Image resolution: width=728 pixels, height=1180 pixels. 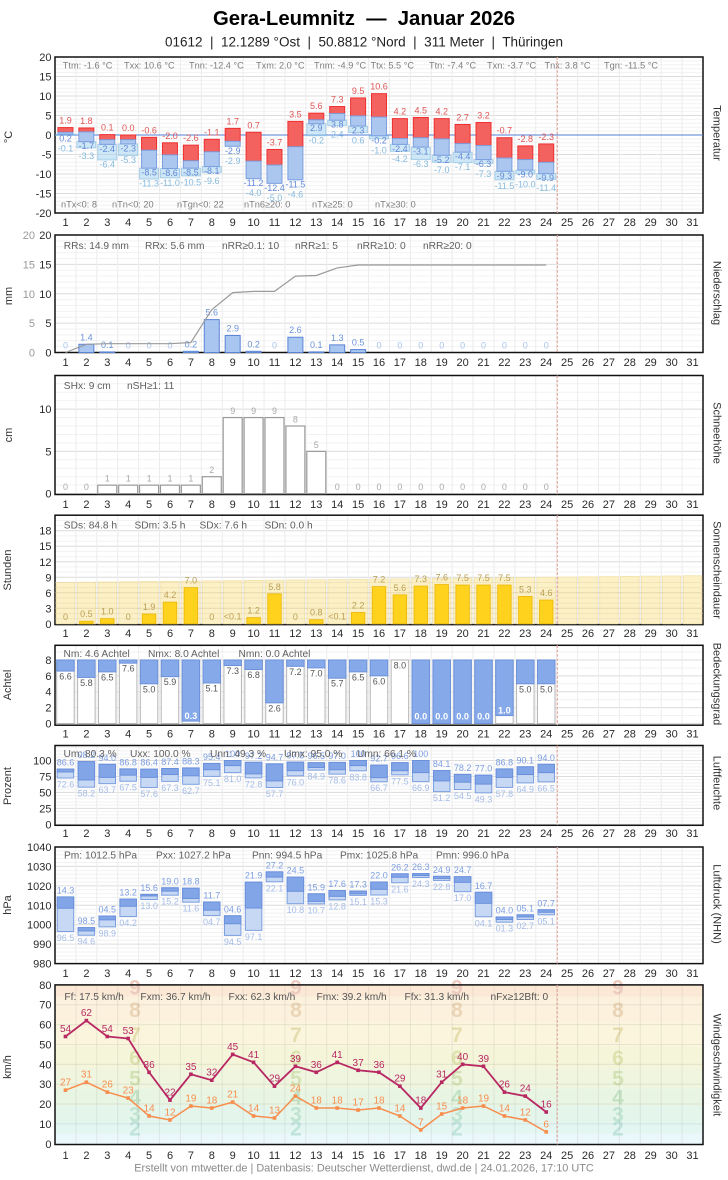 I want to click on svg-text: nTx≥25: 0, so click(x=332, y=205).